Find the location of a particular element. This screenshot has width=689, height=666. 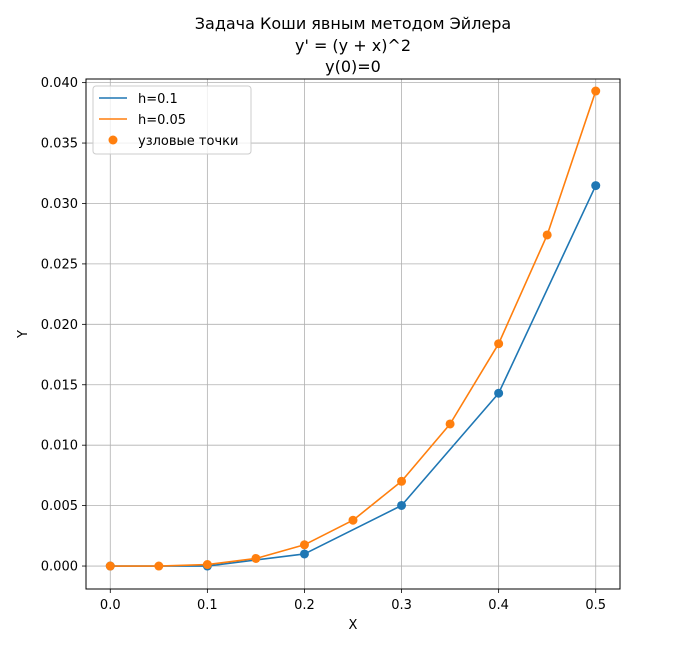

legend-box is located at coordinates (172, 120).